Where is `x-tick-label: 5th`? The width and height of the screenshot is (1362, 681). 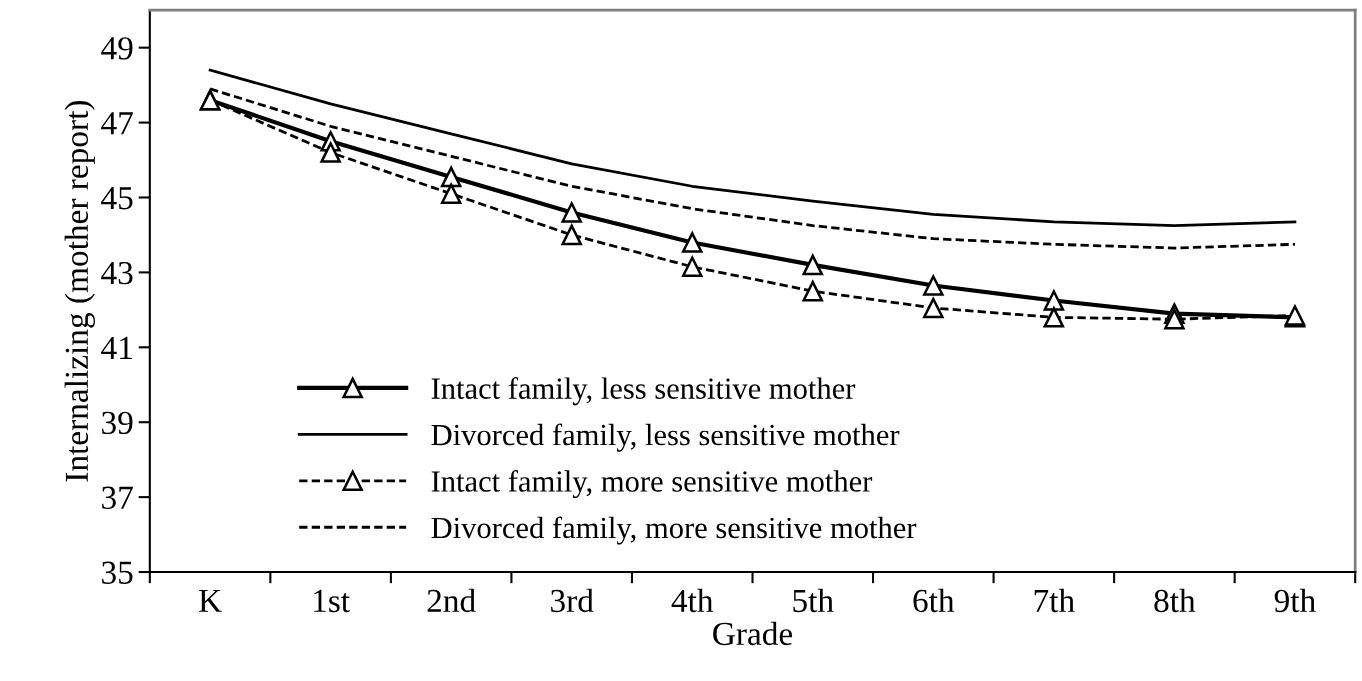 x-tick-label: 5th is located at coordinates (813, 600).